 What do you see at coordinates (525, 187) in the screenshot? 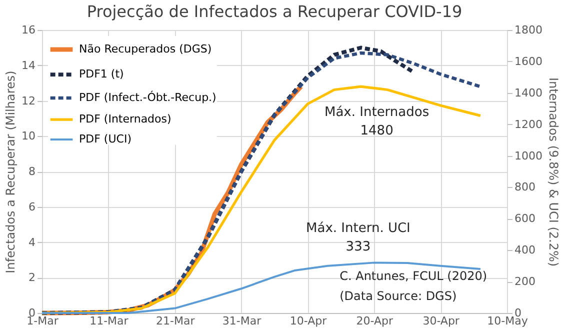
I see `y2-tick-label: 800` at bounding box center [525, 187].